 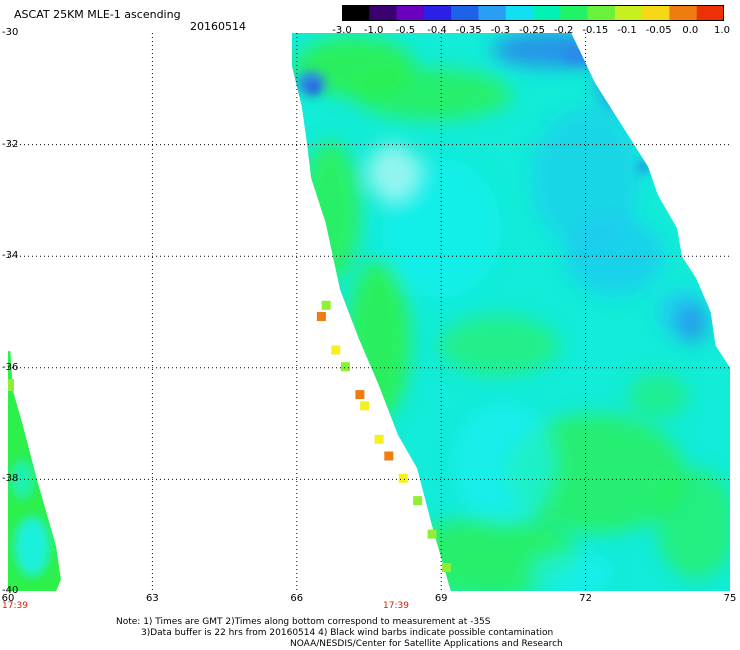 I want to click on map-date: 20160514, so click(x=218, y=26).